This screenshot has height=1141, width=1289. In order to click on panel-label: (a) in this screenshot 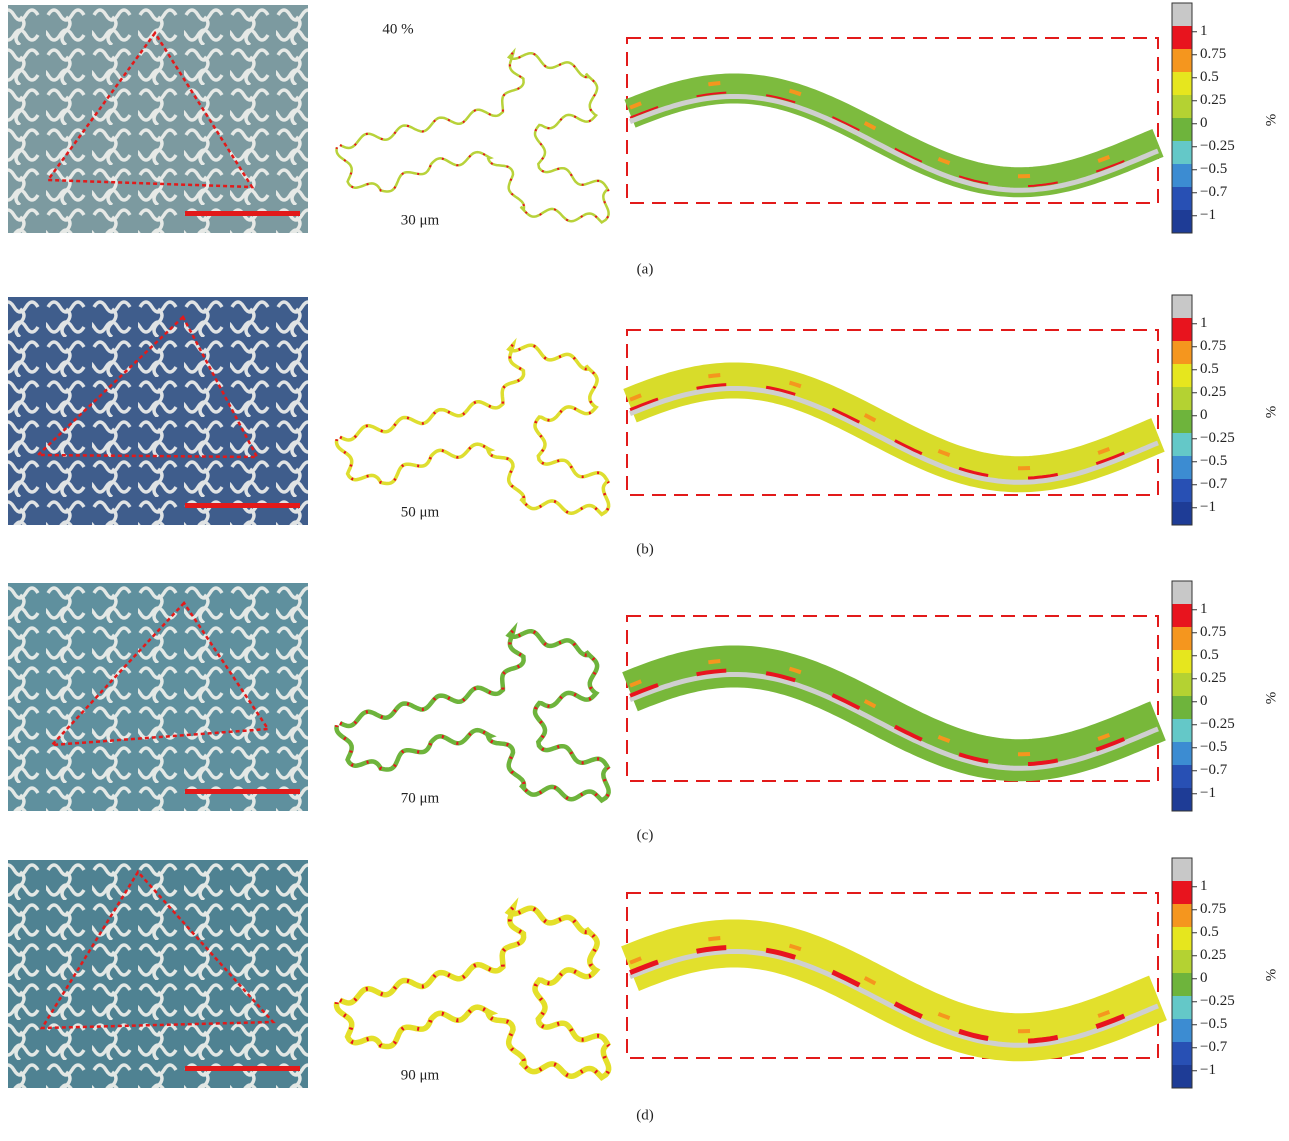, I will do `click(645, 269)`.